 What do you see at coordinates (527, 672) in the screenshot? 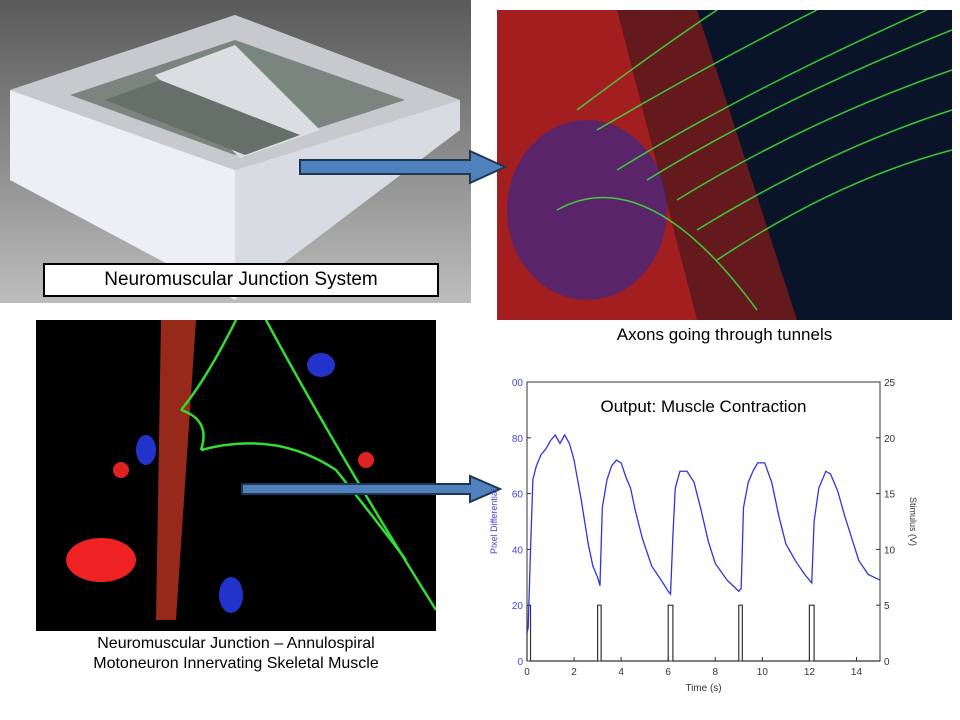
I see `x-tick-label: 0` at bounding box center [527, 672].